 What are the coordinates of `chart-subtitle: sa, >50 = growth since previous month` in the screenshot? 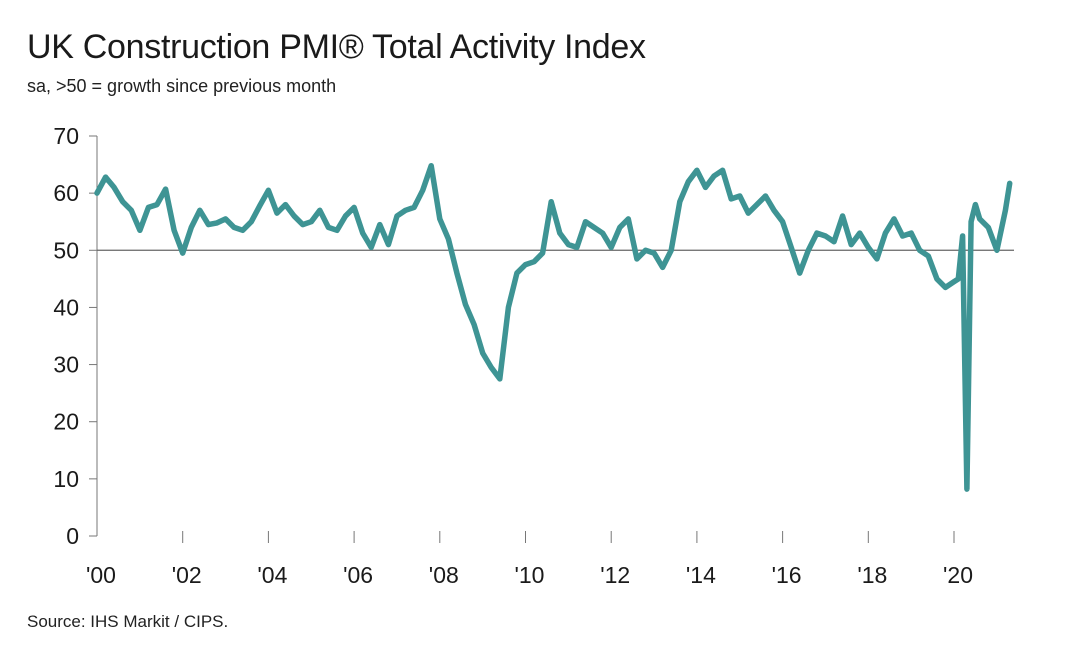 It's located at (182, 86).